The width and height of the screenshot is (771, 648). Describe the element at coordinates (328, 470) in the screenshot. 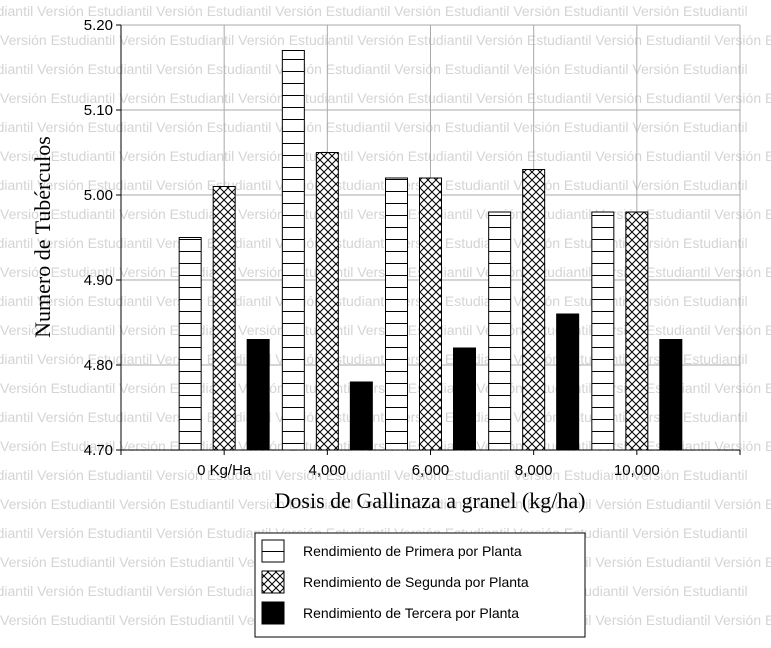

I see `x-tick-label: 4,000` at that location.